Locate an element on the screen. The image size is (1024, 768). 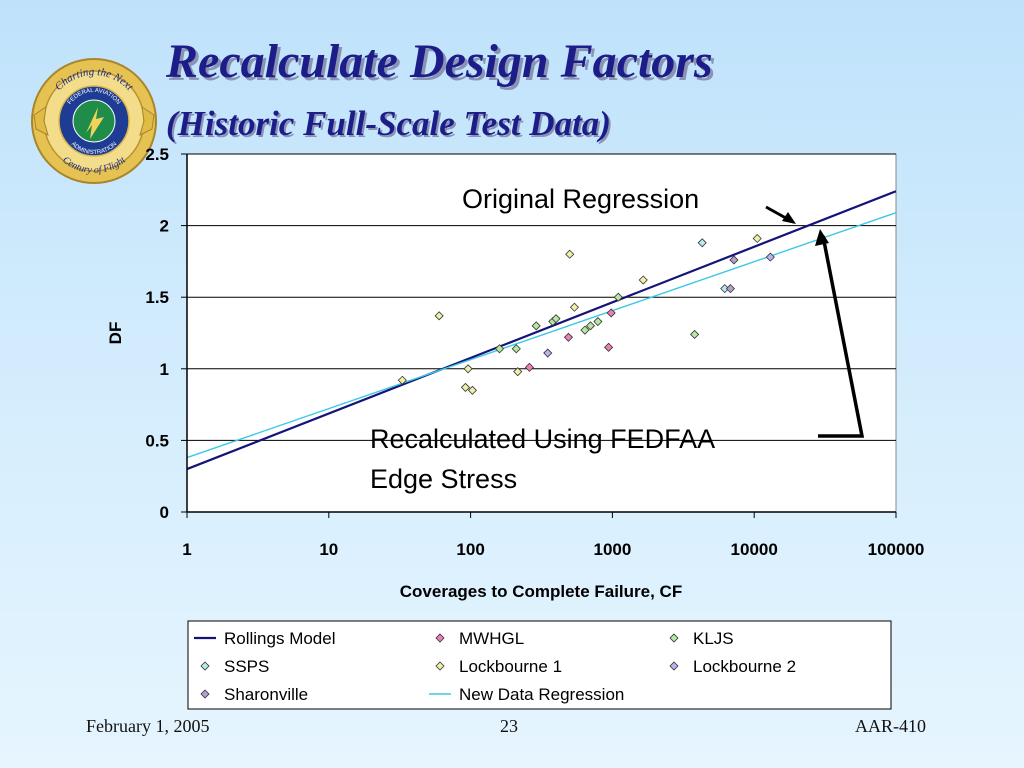
y-tick-label: 1 is located at coordinates (164, 369).